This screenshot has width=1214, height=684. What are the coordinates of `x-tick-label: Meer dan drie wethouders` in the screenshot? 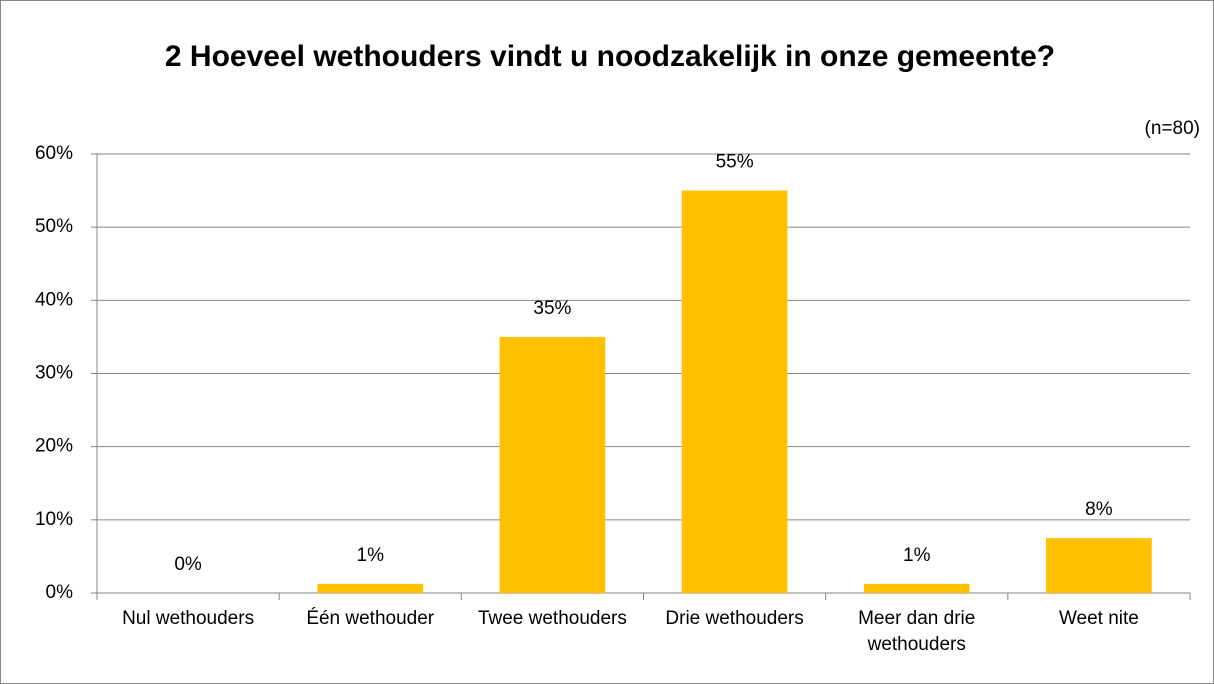 It's located at (917, 631).